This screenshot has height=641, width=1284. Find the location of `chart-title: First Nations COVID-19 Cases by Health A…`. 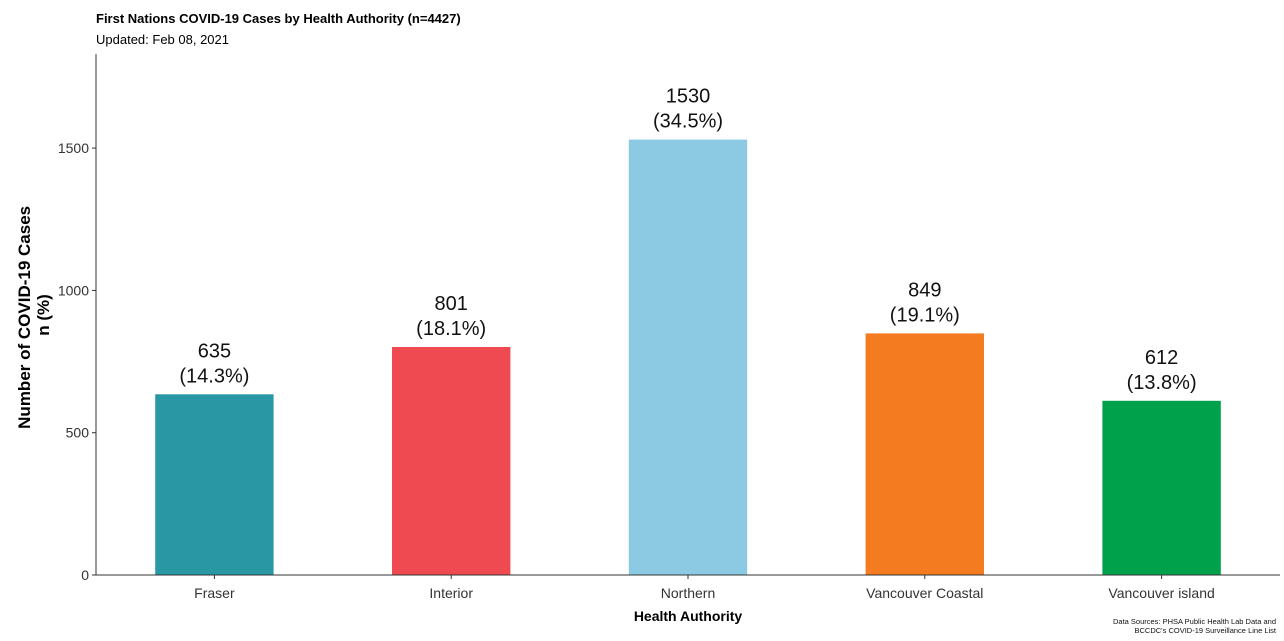

chart-title: First Nations COVID-19 Cases by Health A… is located at coordinates (278, 18).